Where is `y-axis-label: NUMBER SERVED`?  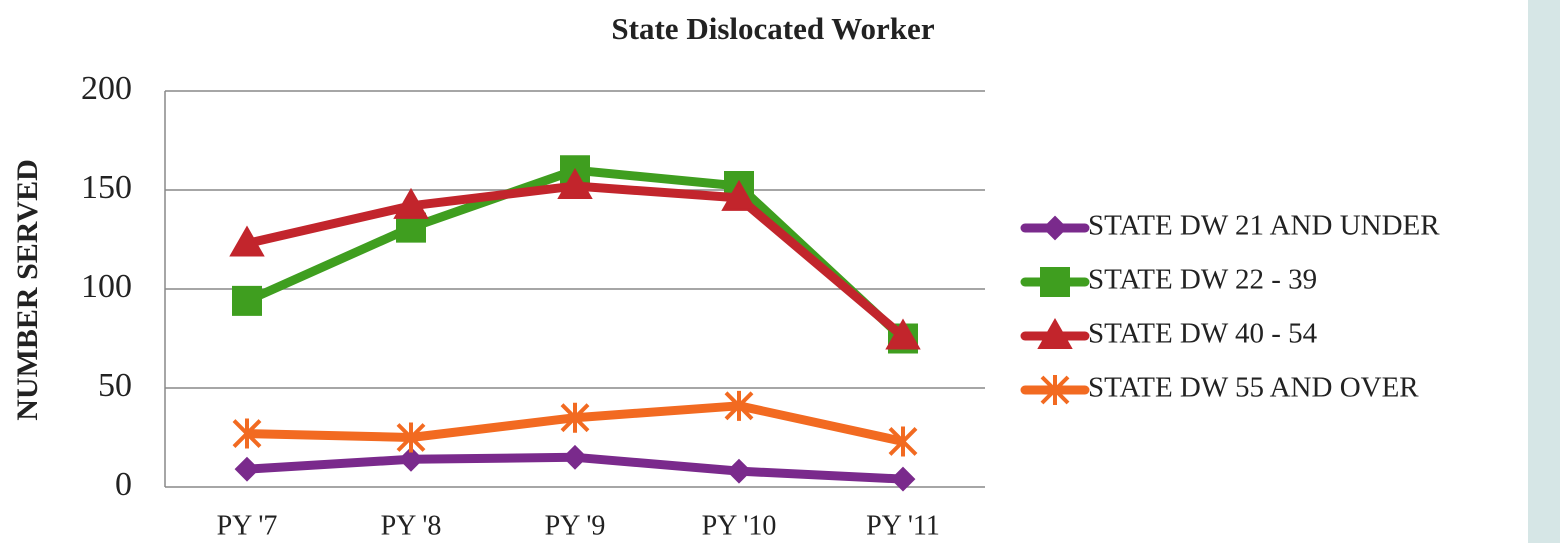
y-axis-label: NUMBER SERVED is located at coordinates (27, 289).